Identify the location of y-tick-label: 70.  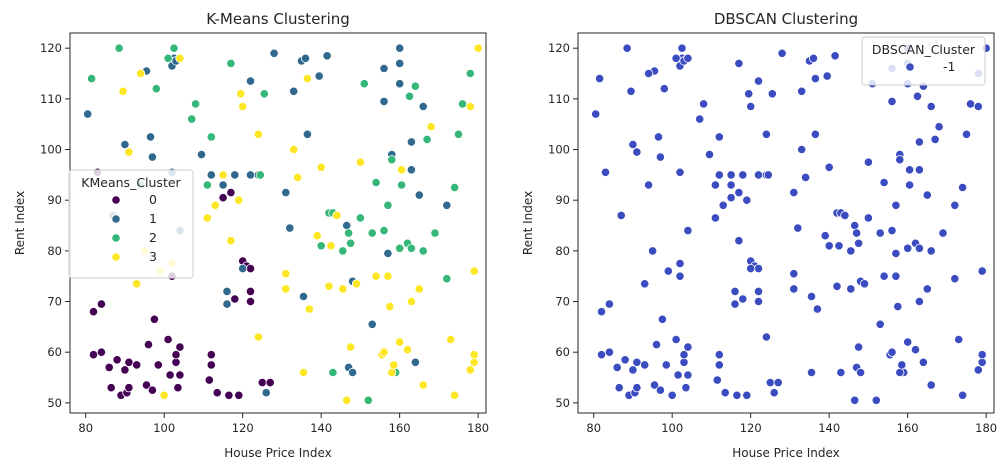
(562, 302).